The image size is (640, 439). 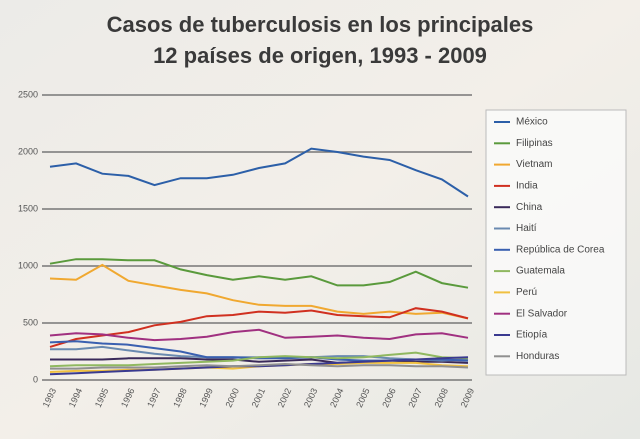 What do you see at coordinates (28, 94) in the screenshot?
I see `y-tick-label: 2500` at bounding box center [28, 94].